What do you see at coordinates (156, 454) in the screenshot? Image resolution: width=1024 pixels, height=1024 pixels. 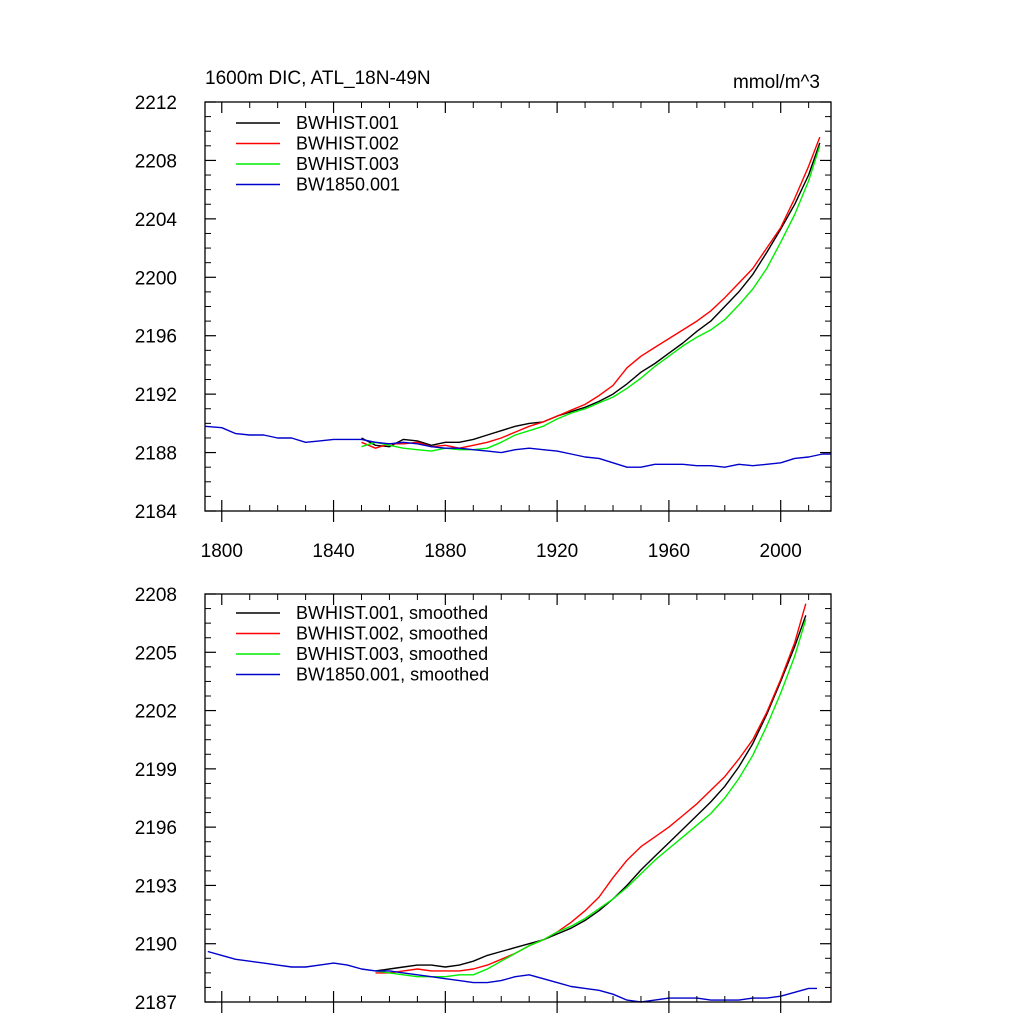 I see `y-tick-label: 2188` at bounding box center [156, 454].